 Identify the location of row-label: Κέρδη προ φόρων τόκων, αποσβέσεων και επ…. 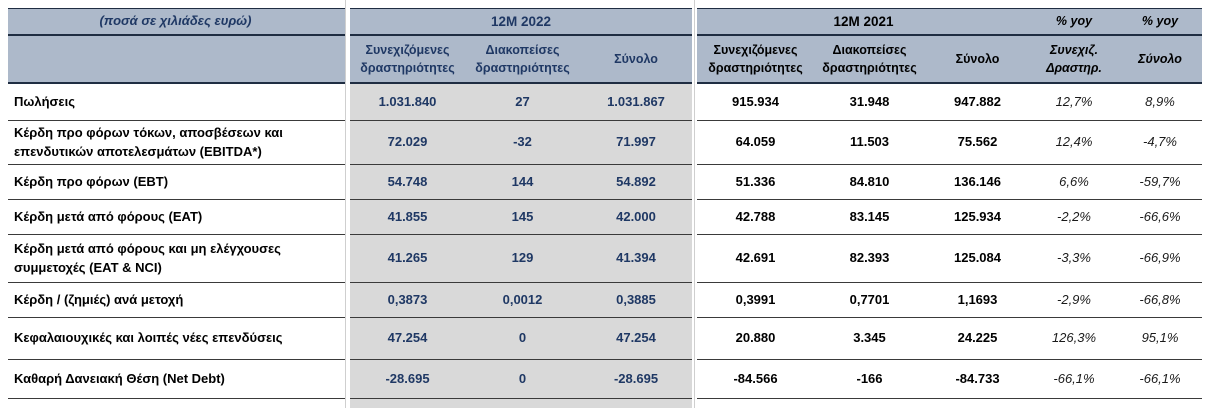
(176, 143).